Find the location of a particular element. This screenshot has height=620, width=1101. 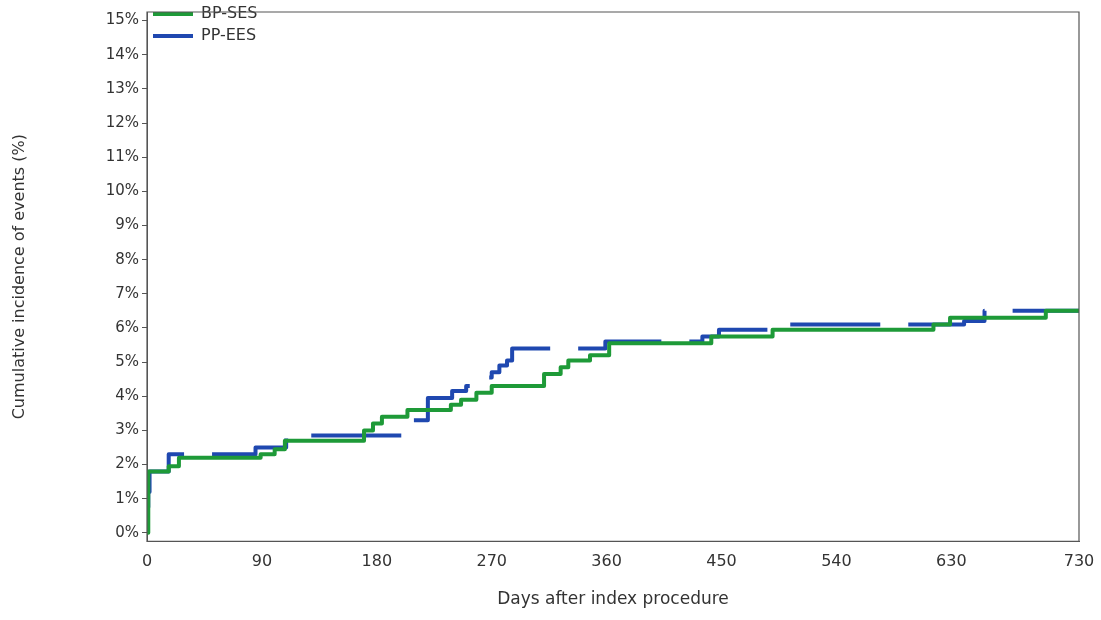

y-tick-label: 12% is located at coordinates (122, 121).